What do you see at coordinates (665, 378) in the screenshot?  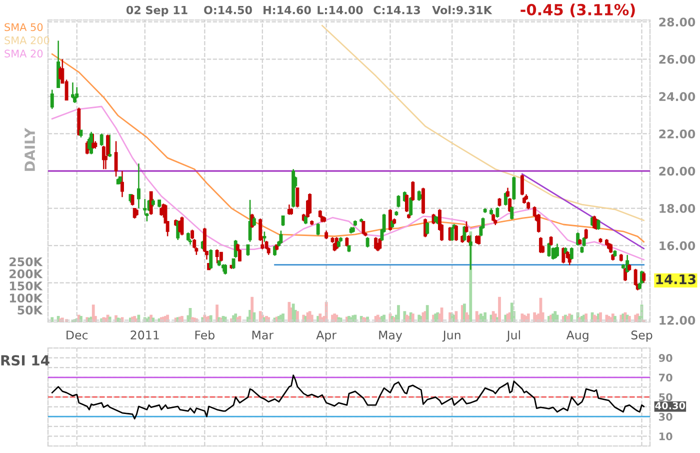 I see `y-tick-label: 70` at bounding box center [665, 378].